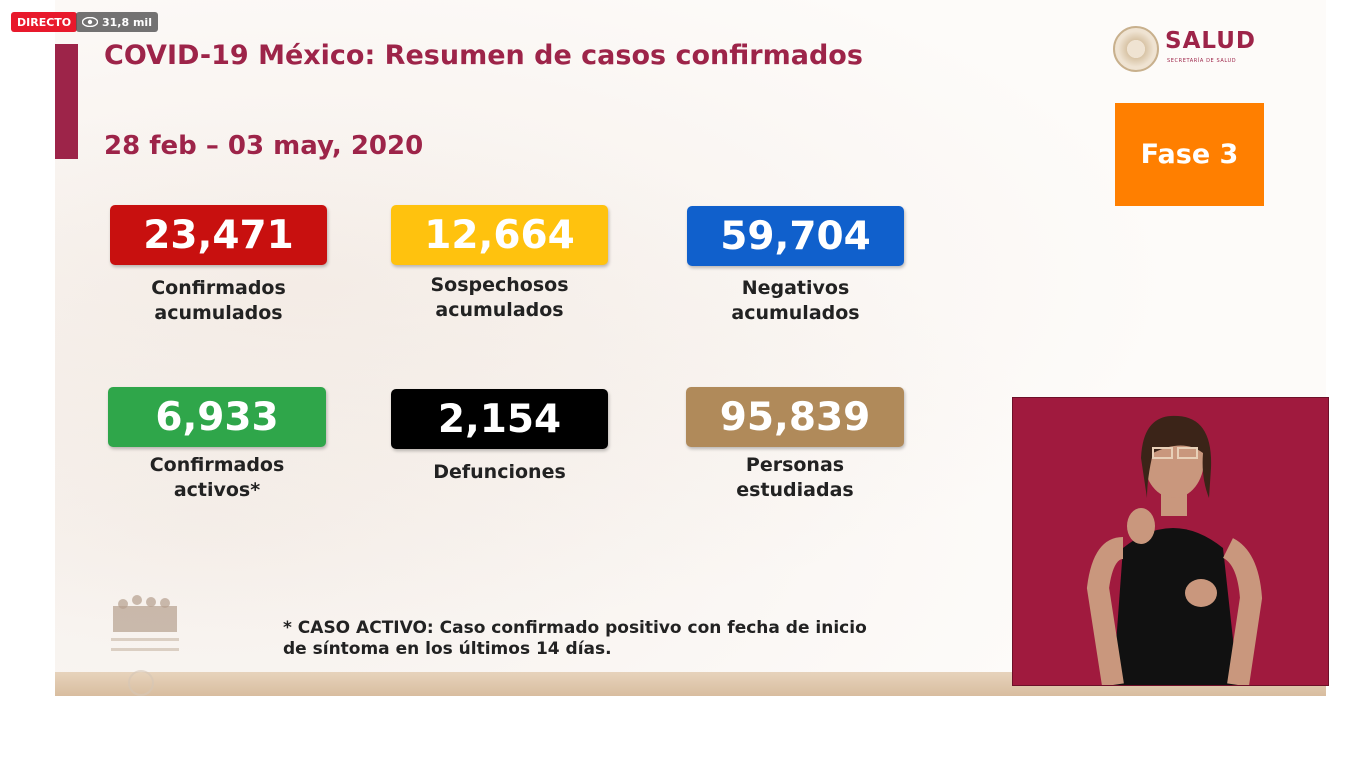 The image size is (1366, 768). Describe the element at coordinates (44, 22) in the screenshot. I see `live-badge: DIRECTO` at that location.